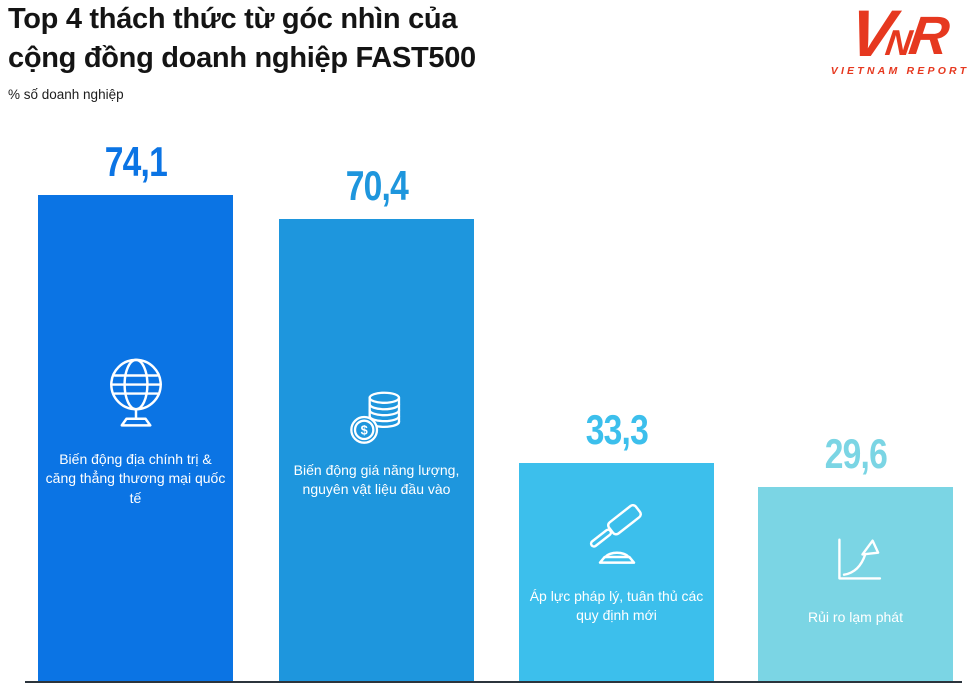  What do you see at coordinates (855, 617) in the screenshot?
I see `bar-label-inflation-risk: Rủi ro lạm phát` at bounding box center [855, 617].